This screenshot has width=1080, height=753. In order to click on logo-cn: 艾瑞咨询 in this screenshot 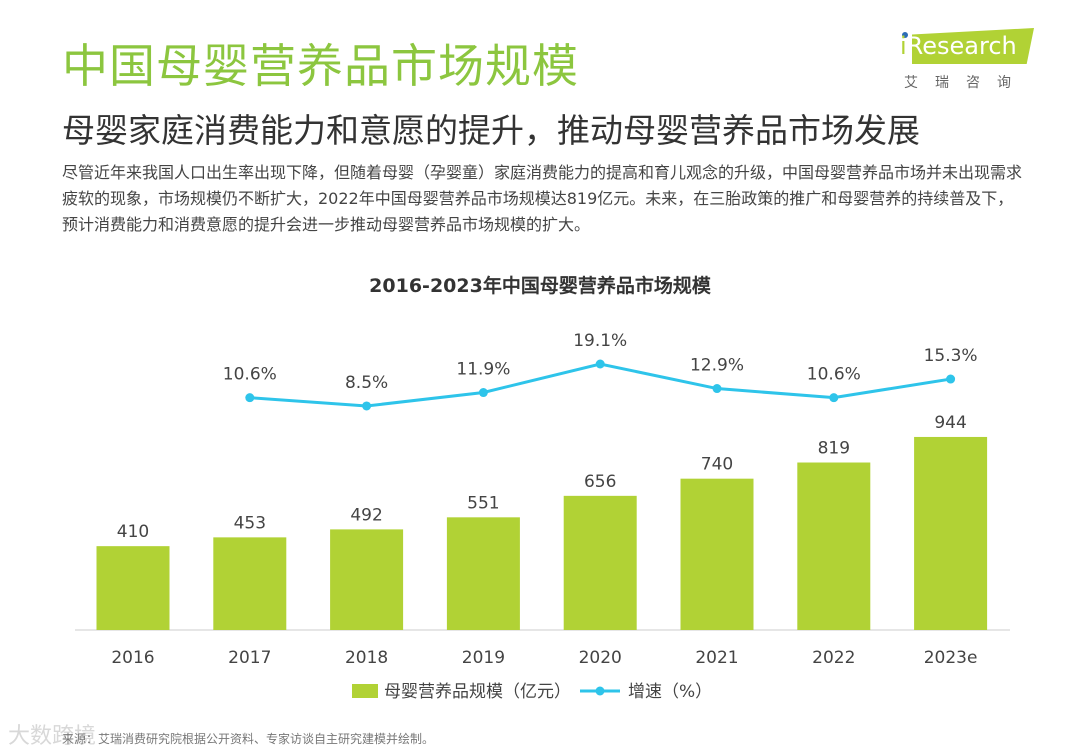, I will do `click(966, 83)`.